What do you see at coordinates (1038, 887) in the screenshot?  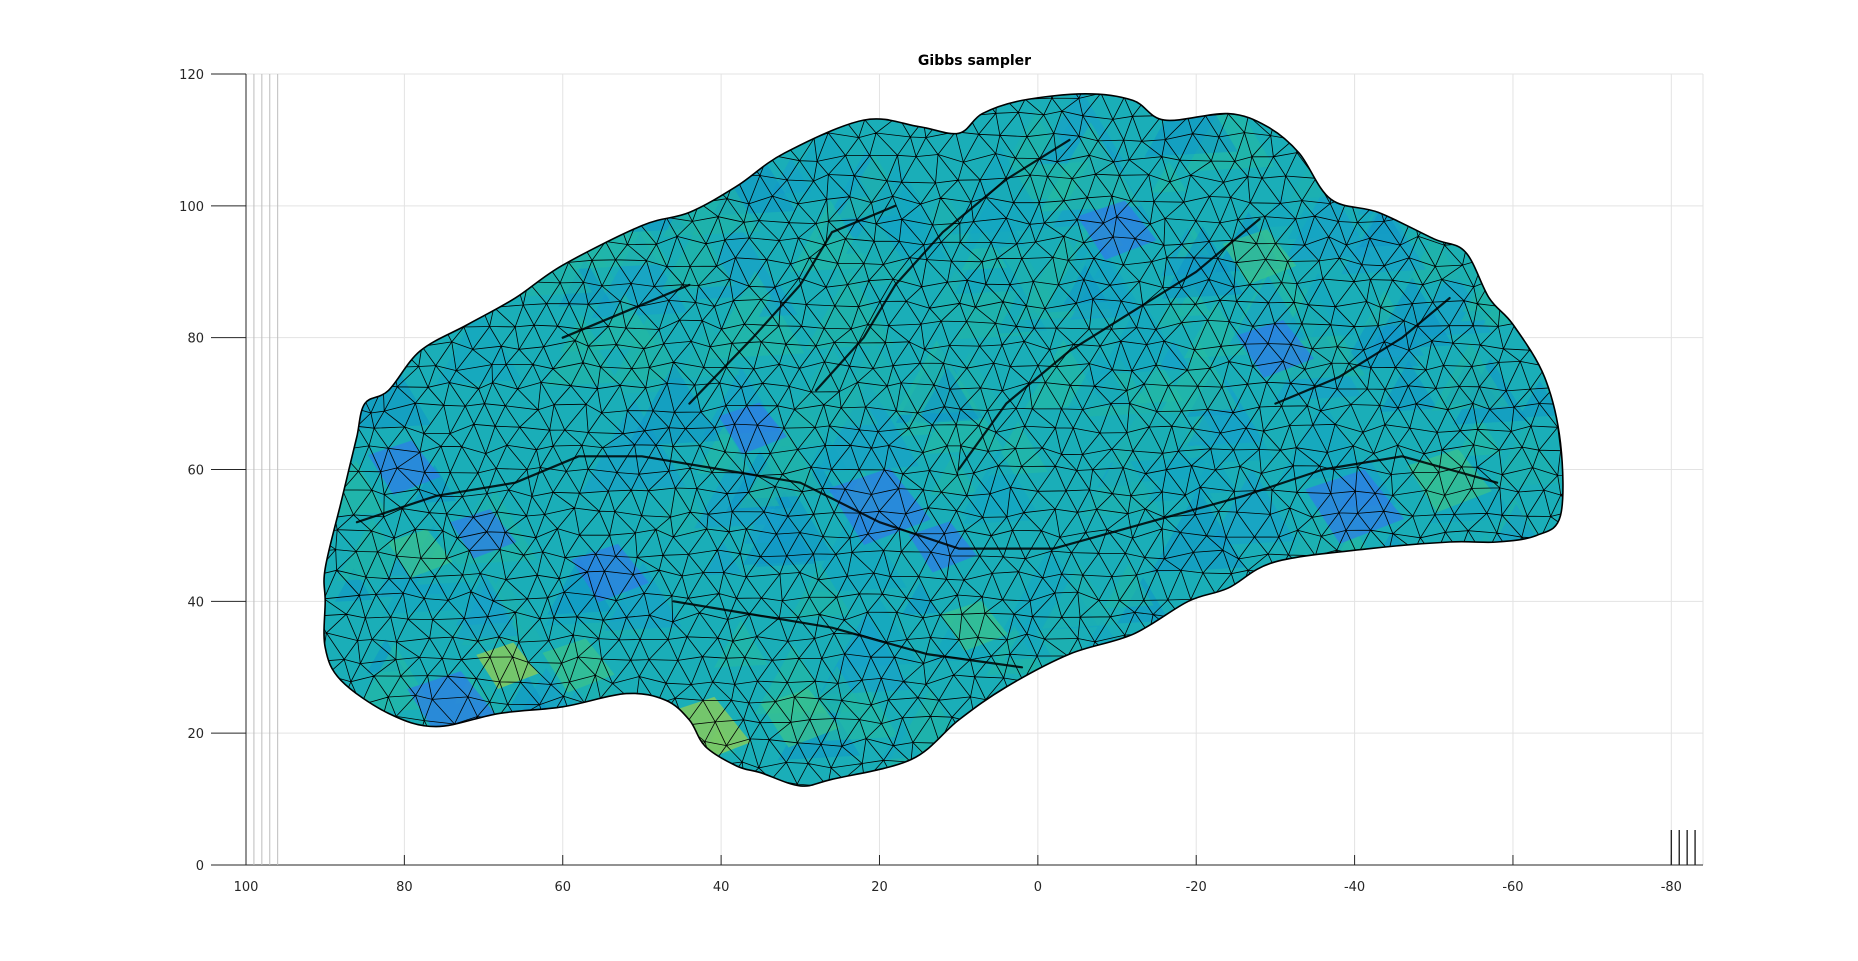 I see `x-tick-label: 0` at bounding box center [1038, 887].